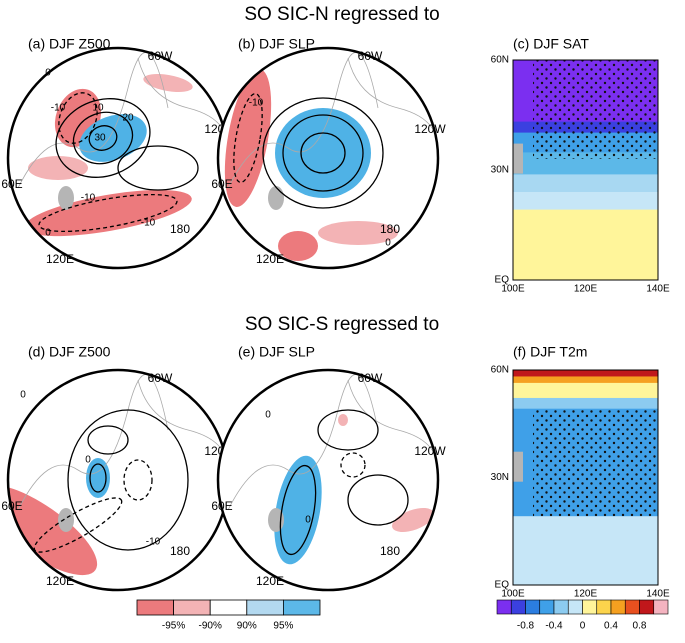 This screenshot has height=643, width=685. What do you see at coordinates (69, 44) in the screenshot?
I see `panel-title: (a) DJF Z500` at bounding box center [69, 44].